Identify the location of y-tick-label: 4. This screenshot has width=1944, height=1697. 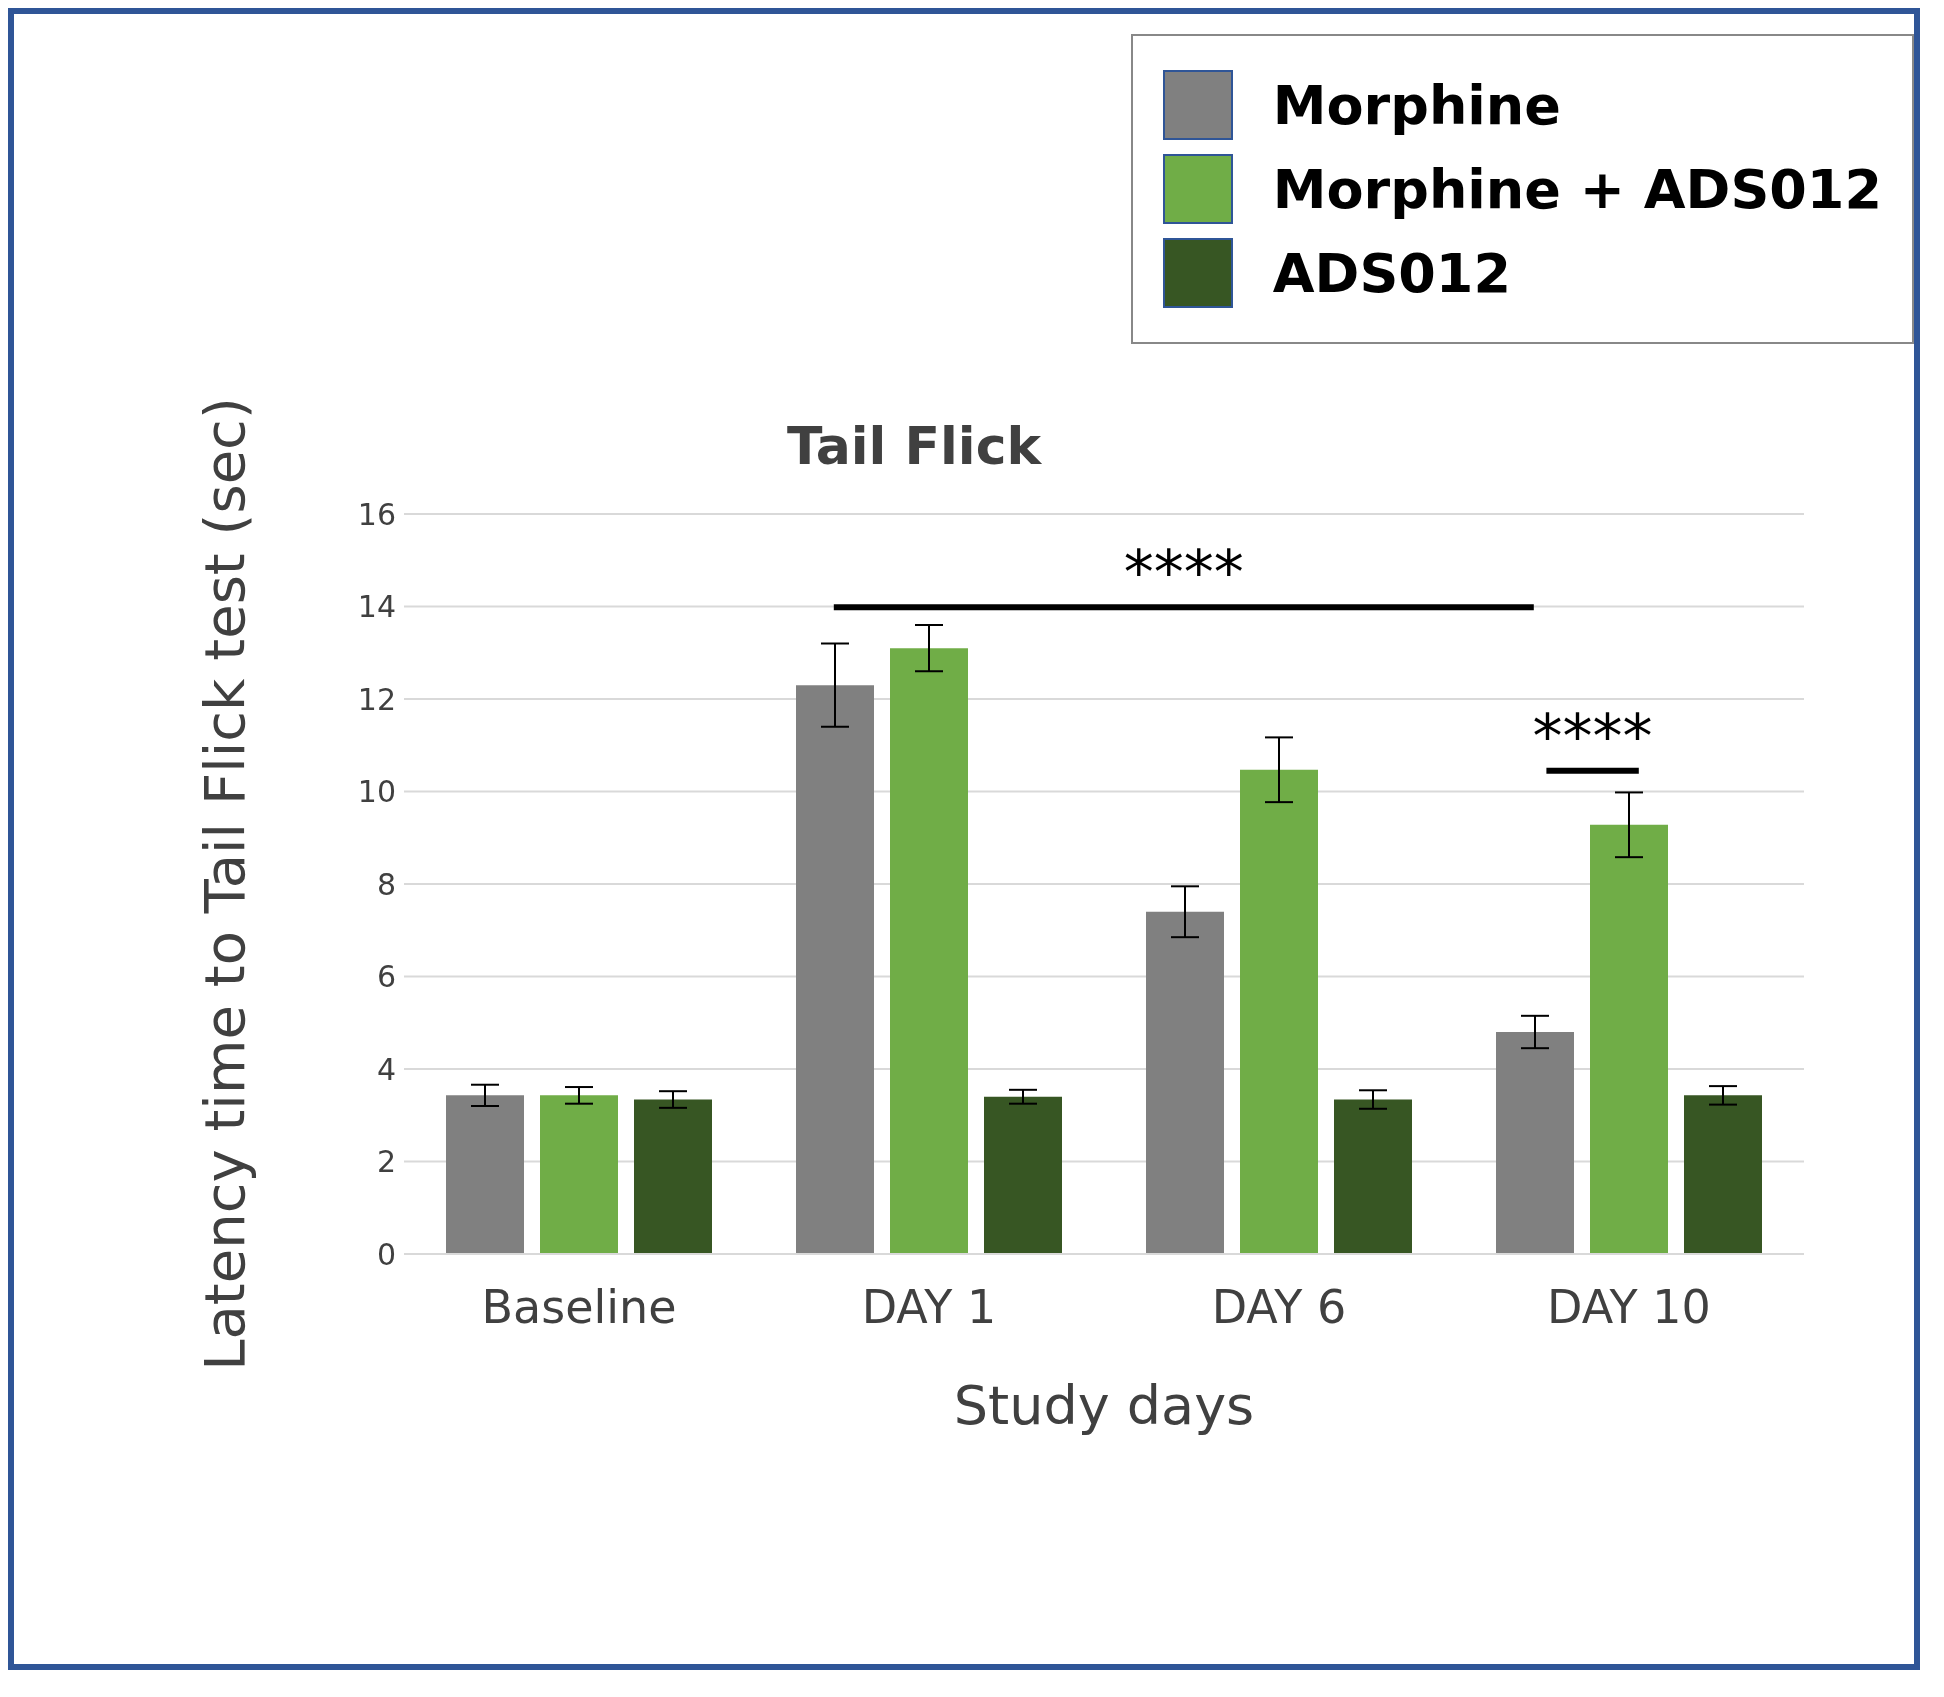
(386, 1069).